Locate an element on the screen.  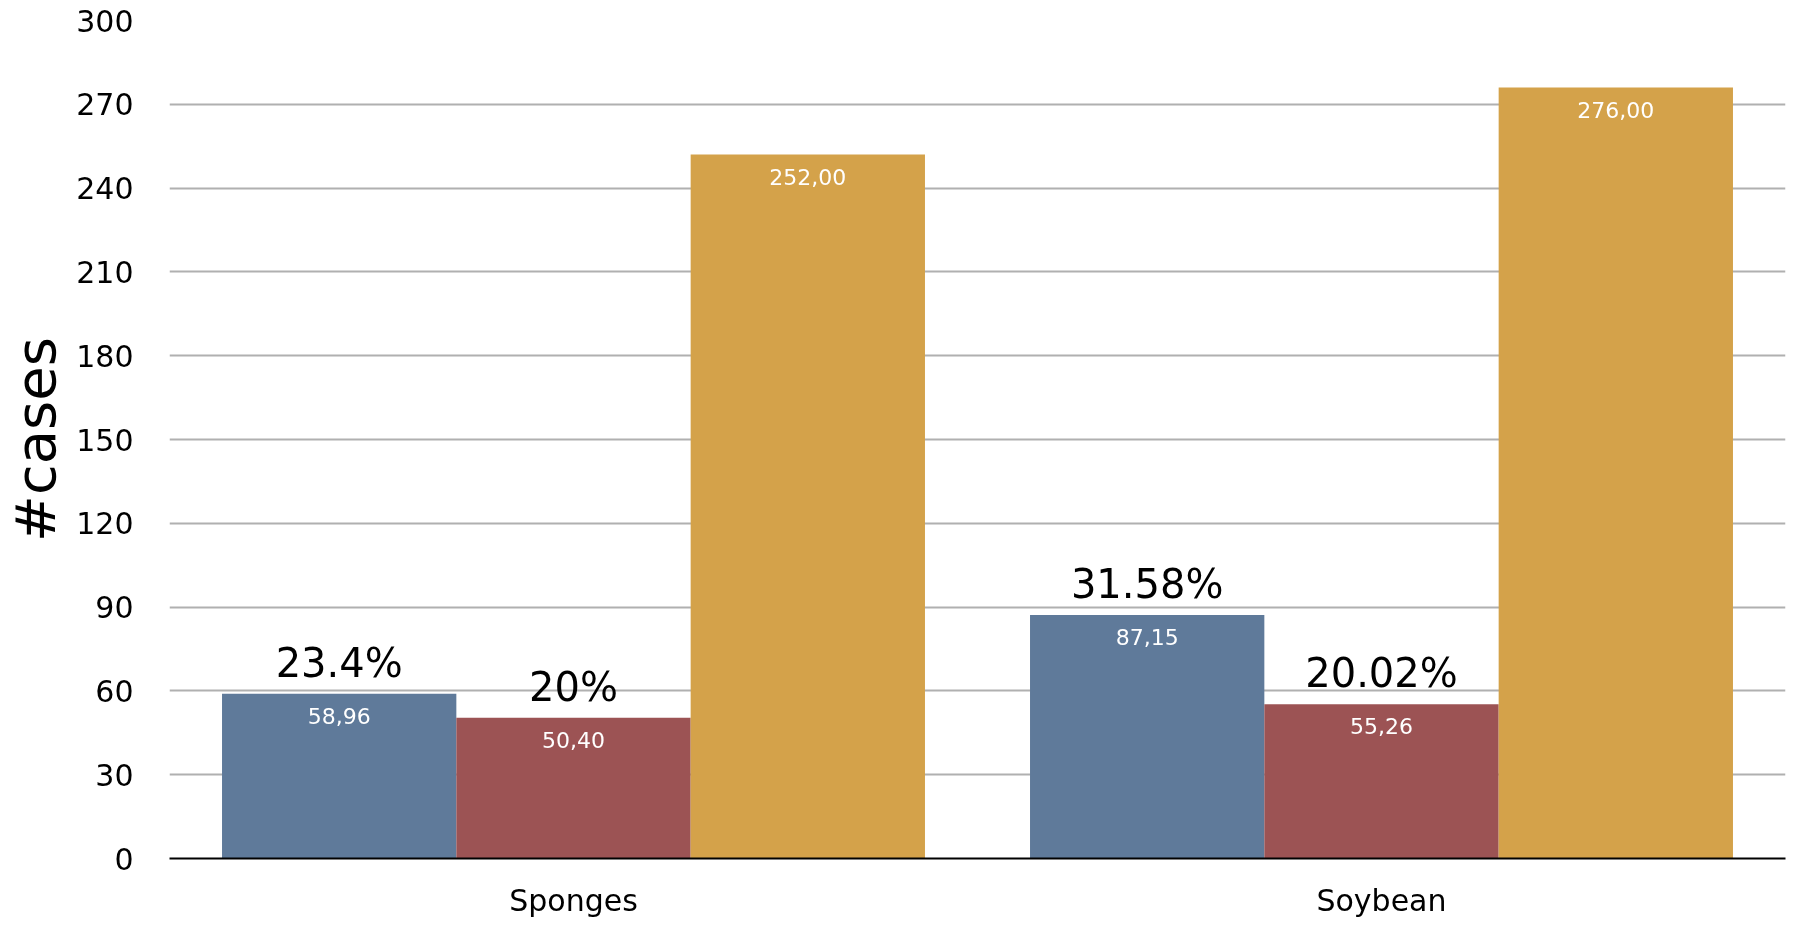
annotation: 20.02% is located at coordinates (1381, 673).